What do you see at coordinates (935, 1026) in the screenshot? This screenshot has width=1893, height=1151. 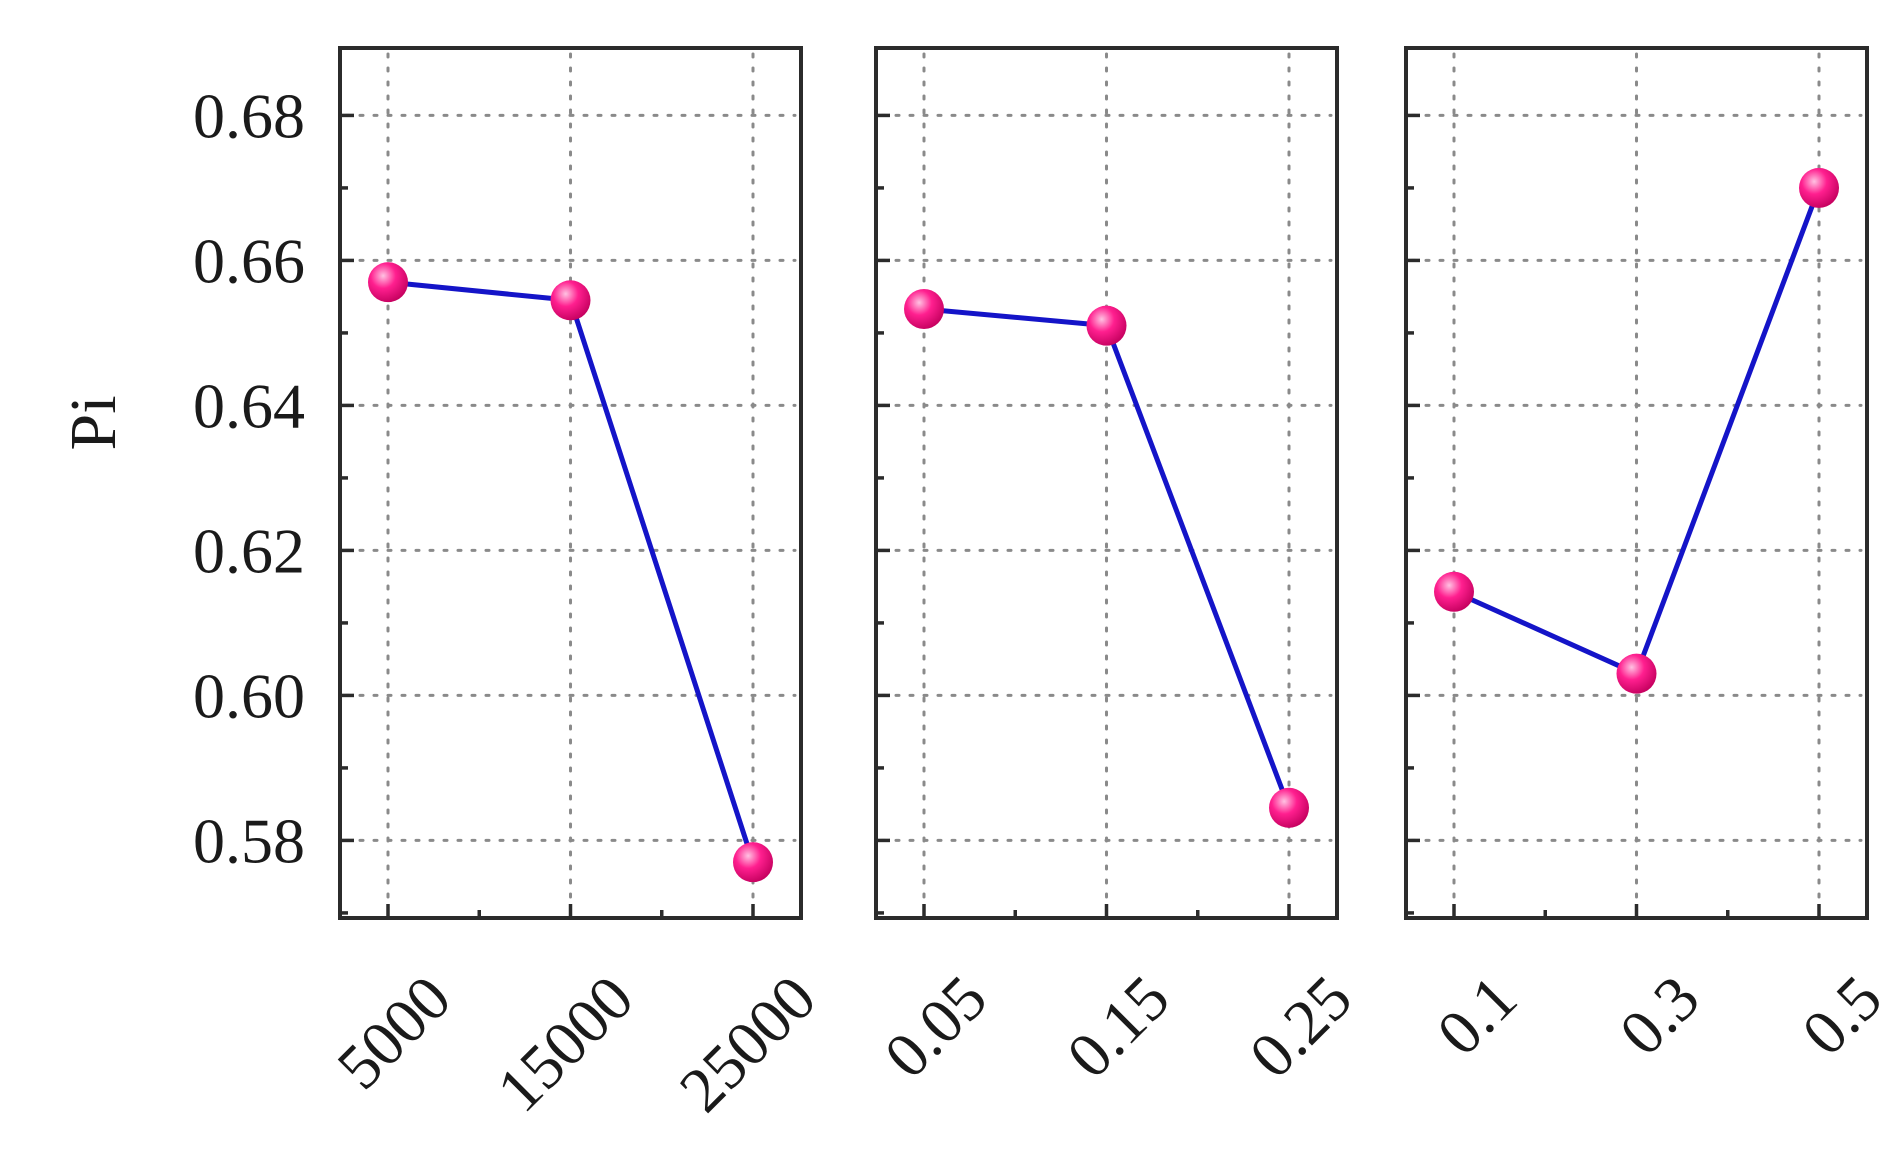 I see `x-tick-label: 0.05` at bounding box center [935, 1026].